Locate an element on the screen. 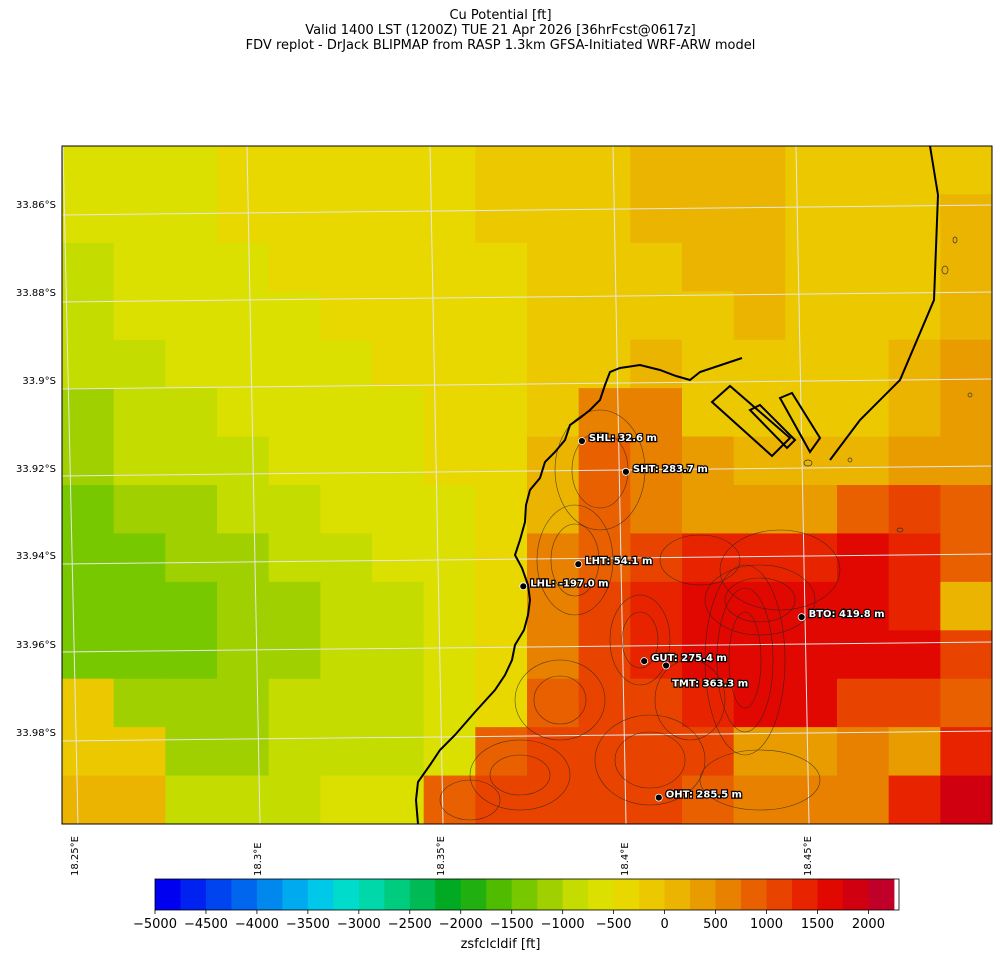 This screenshot has width=1001, height=962. colorbar-tick-label: 500 is located at coordinates (715, 924).